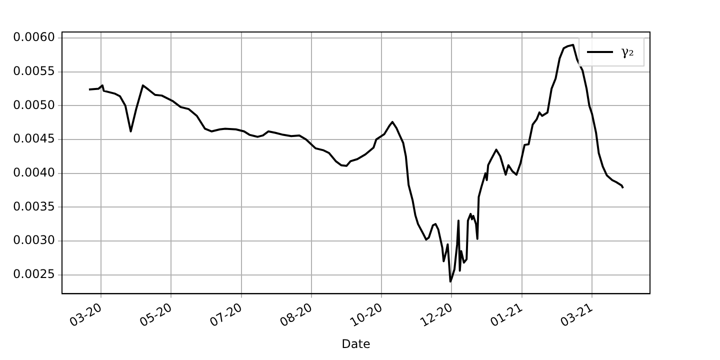 The width and height of the screenshot is (720, 360). What do you see at coordinates (356, 343) in the screenshot?
I see `x-axis-title: Date` at bounding box center [356, 343].